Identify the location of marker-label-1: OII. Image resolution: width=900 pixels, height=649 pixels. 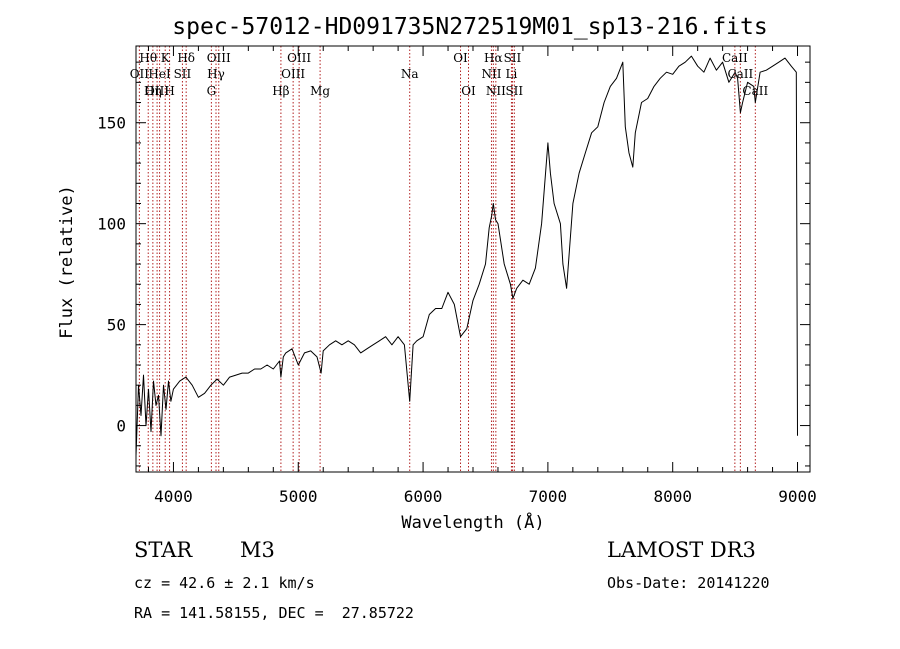
(140, 74).